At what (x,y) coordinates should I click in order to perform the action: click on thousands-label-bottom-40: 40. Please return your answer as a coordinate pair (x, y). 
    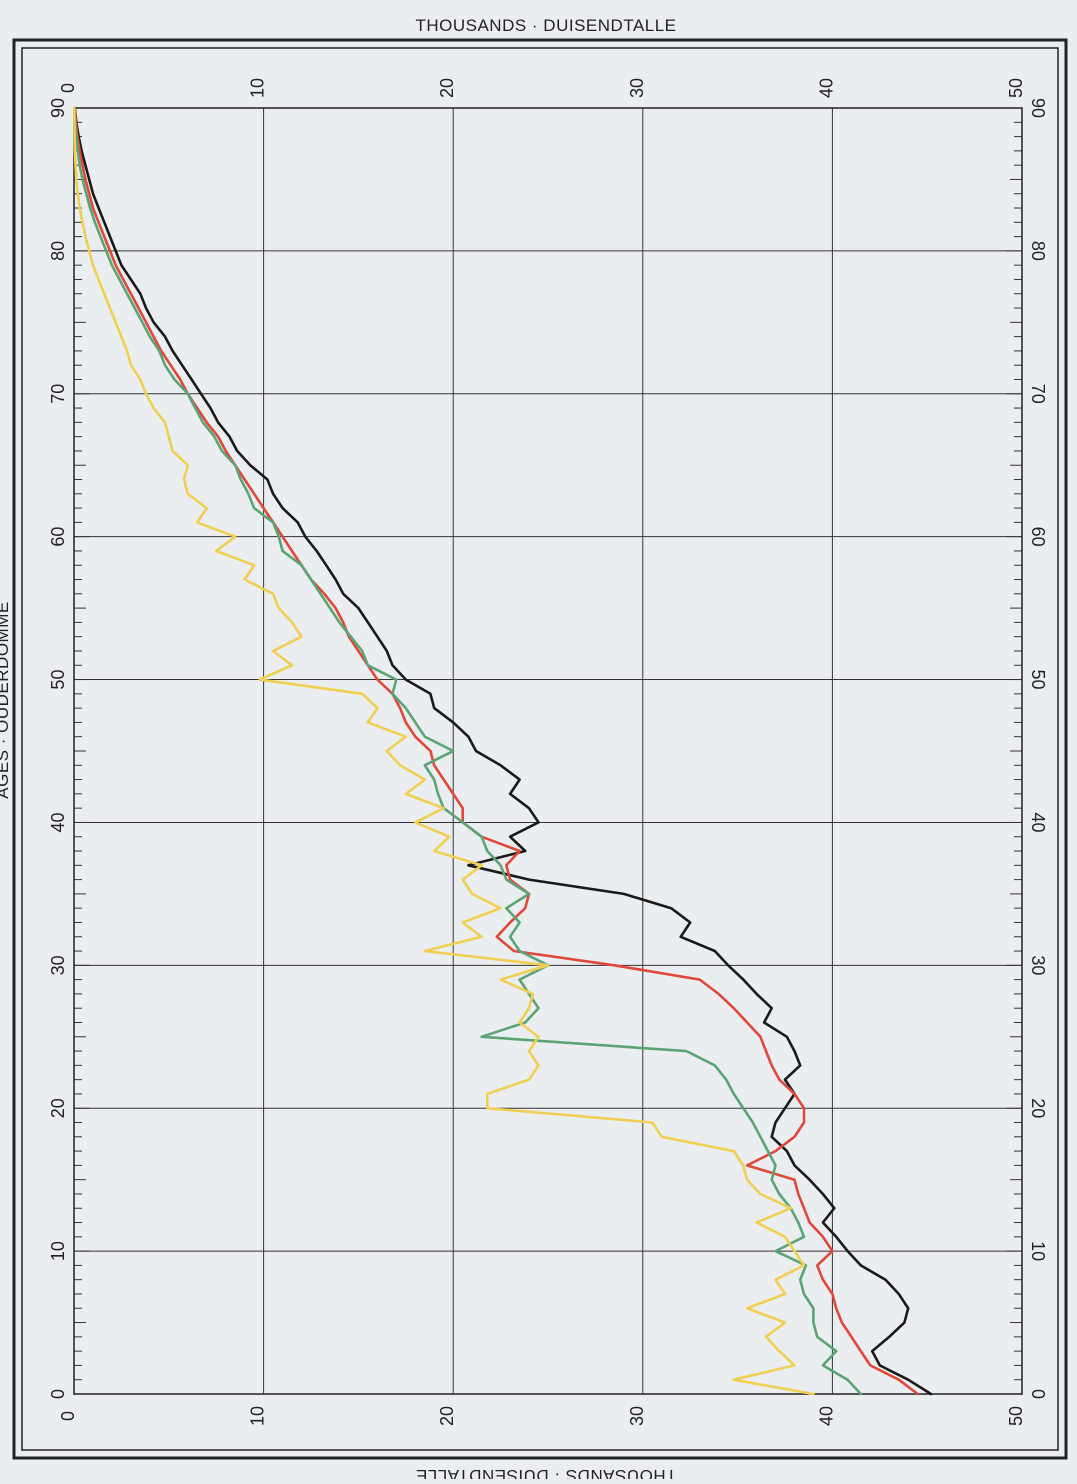
    Looking at the image, I should click on (826, 1416).